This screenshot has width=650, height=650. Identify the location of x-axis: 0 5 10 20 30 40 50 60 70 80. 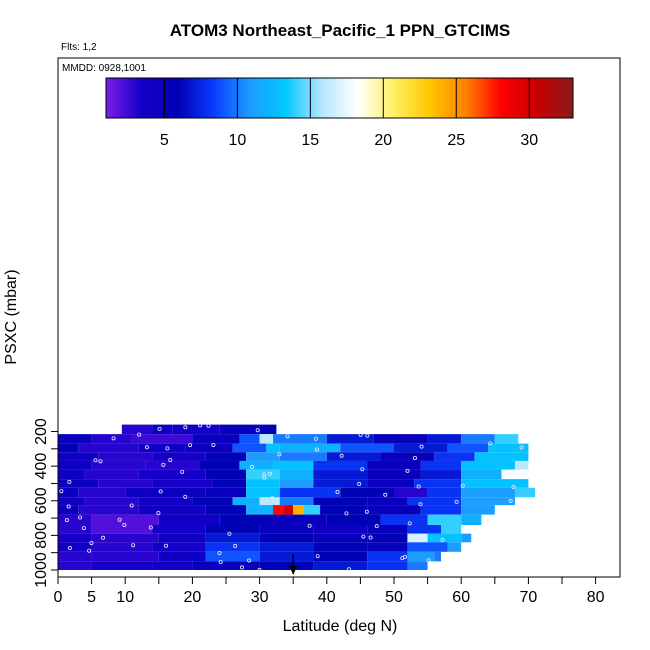
(329, 591).